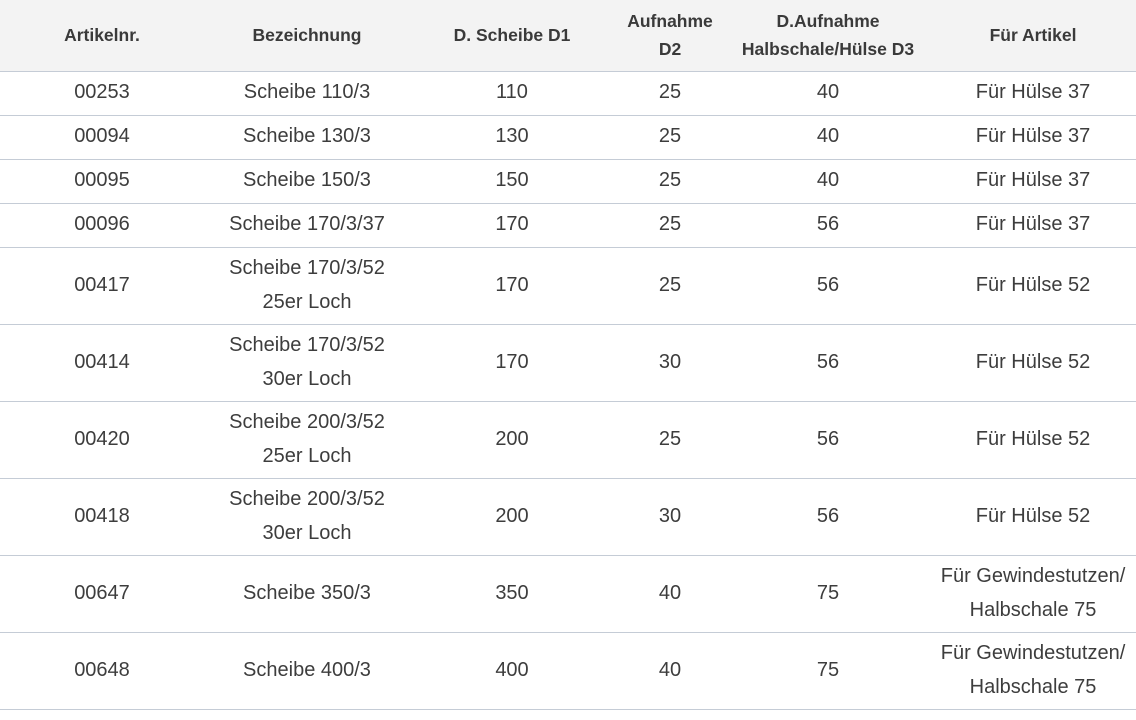  Describe the element at coordinates (512, 671) in the screenshot. I see `cell-scheibe-d1: 400` at that location.